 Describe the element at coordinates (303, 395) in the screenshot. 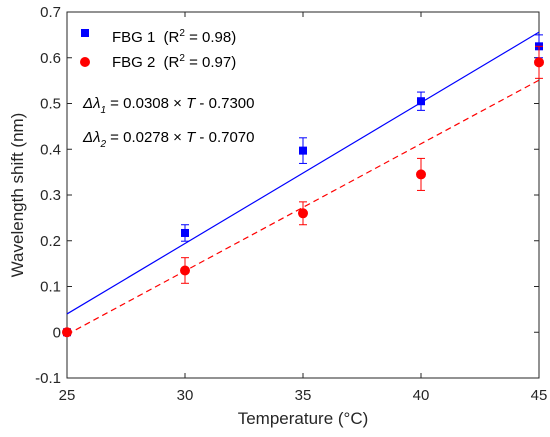

I see `x-tick-label-2: 35` at that location.